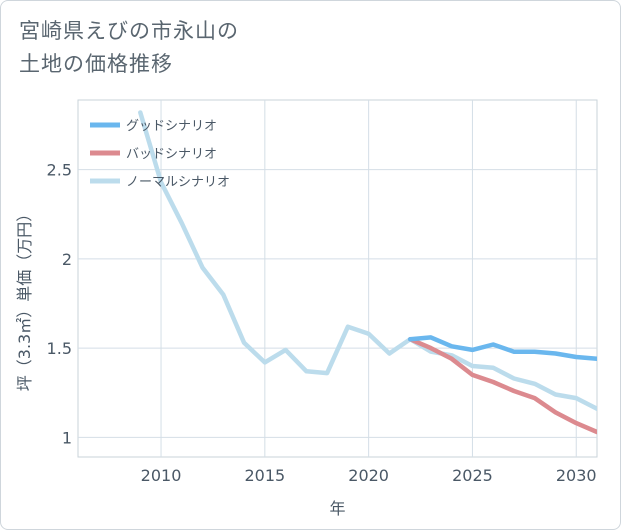 This screenshot has width=621, height=530. Describe the element at coordinates (129, 48) in the screenshot. I see `chart-title: 宮崎県えびの市永山の 土地の価格推移` at that location.